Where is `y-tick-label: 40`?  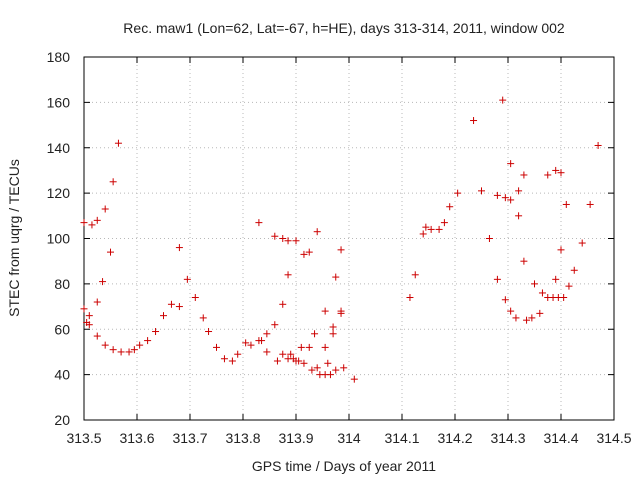 y-tick-label: 40 is located at coordinates (62, 375).